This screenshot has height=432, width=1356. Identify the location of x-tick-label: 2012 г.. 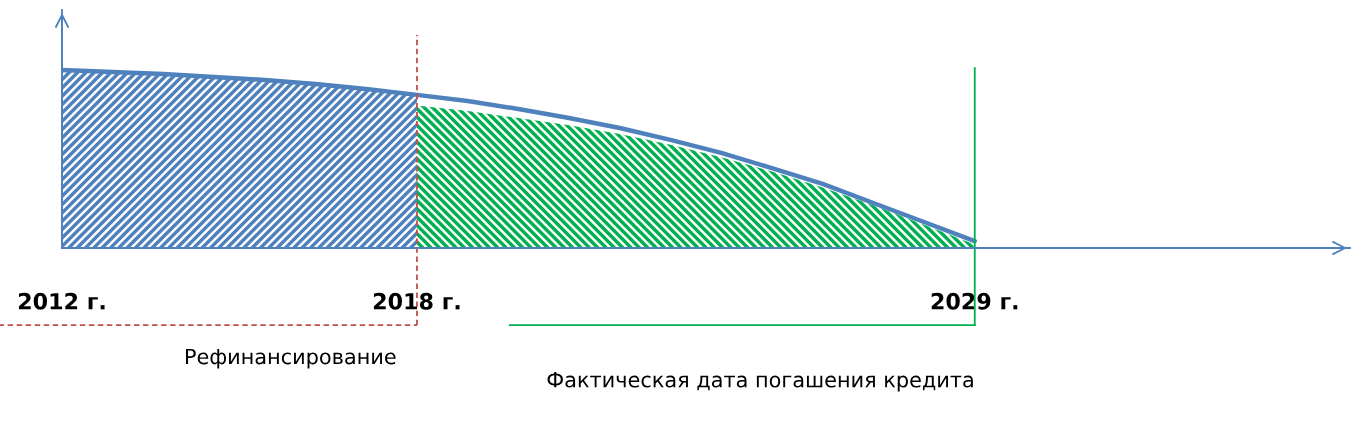
(61, 301).